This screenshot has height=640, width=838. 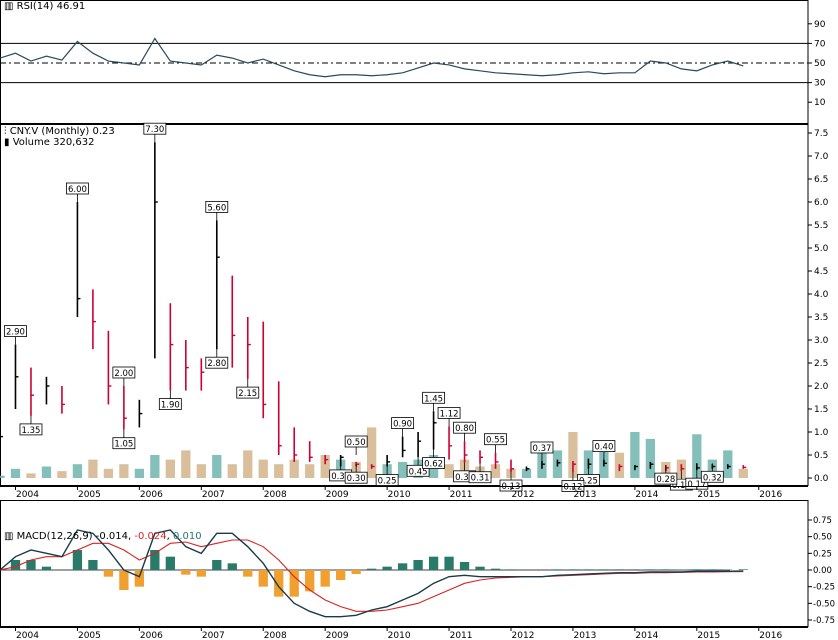 I want to click on price-annotation: 5.60, so click(x=217, y=210).